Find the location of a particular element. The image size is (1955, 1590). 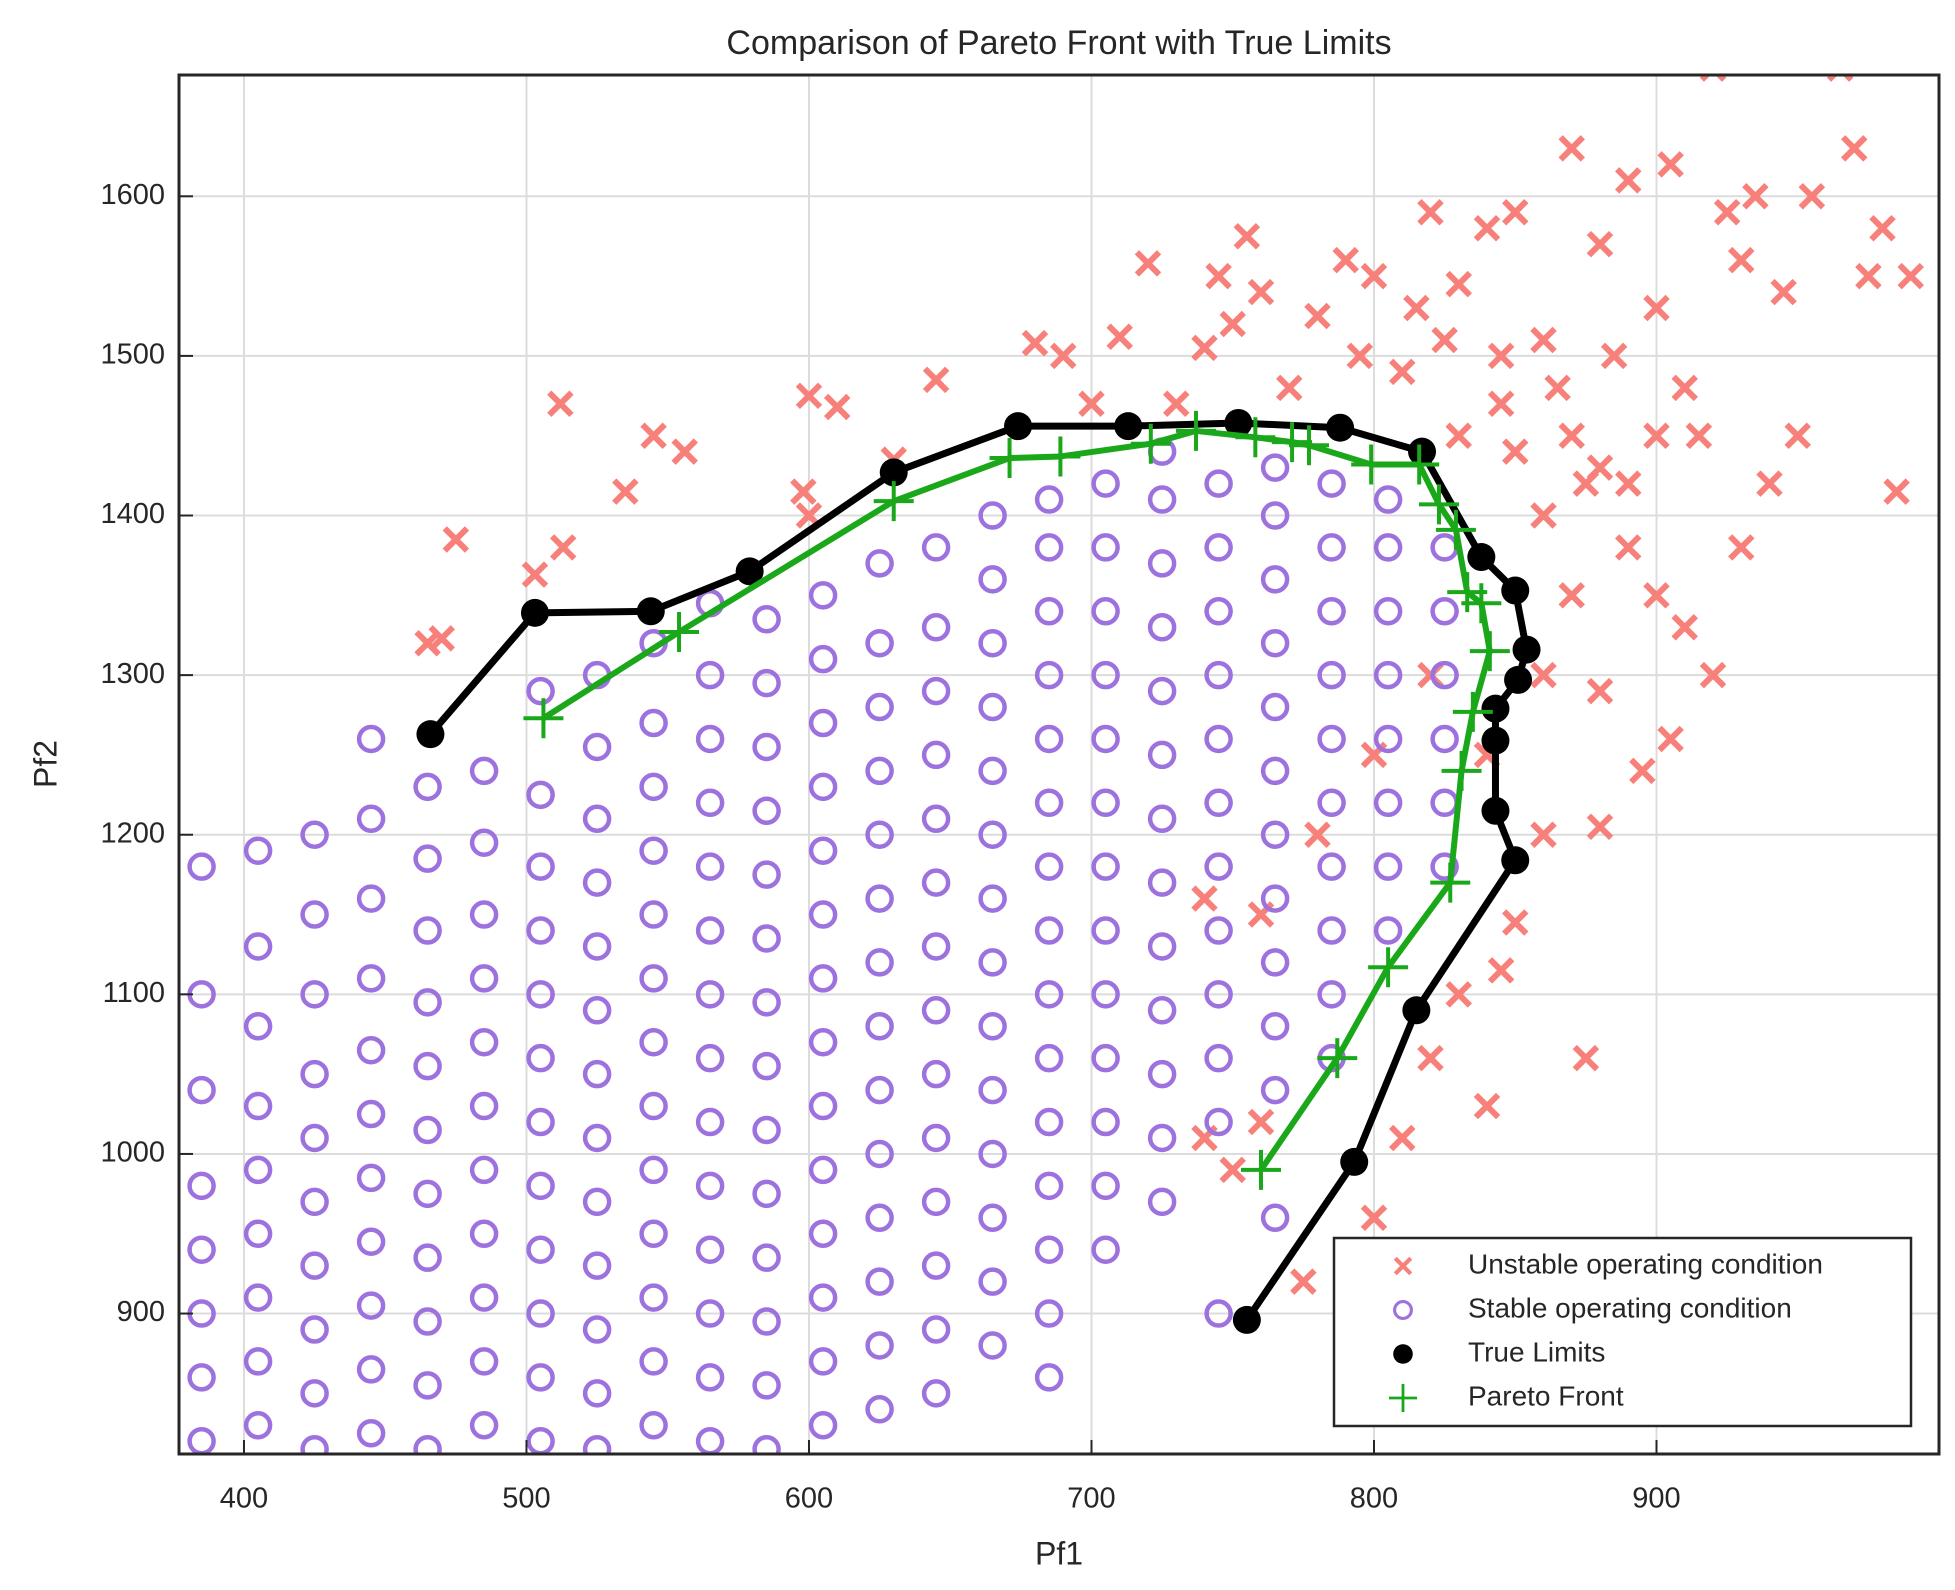

y-tick-label: 1500 is located at coordinates (132, 355).